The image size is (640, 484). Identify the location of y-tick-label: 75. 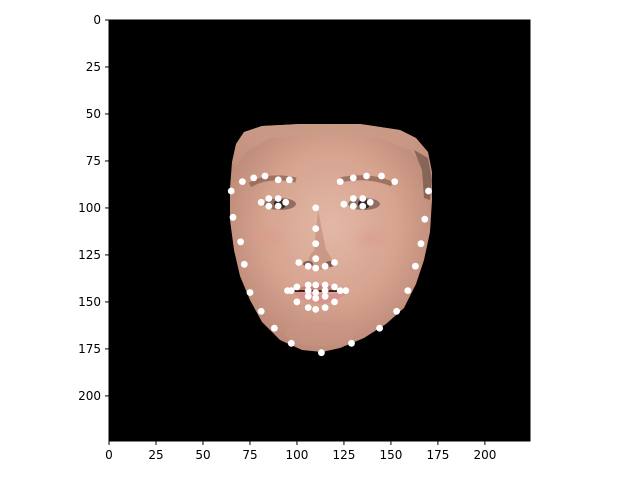
(93, 161).